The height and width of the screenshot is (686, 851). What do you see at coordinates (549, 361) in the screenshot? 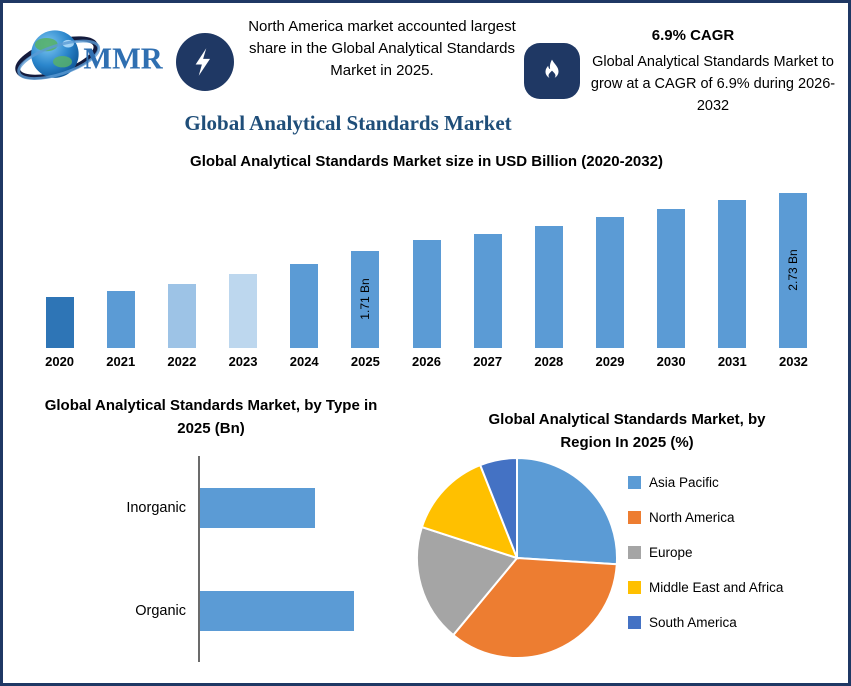
I see `x-axis-label: 2028` at bounding box center [549, 361].